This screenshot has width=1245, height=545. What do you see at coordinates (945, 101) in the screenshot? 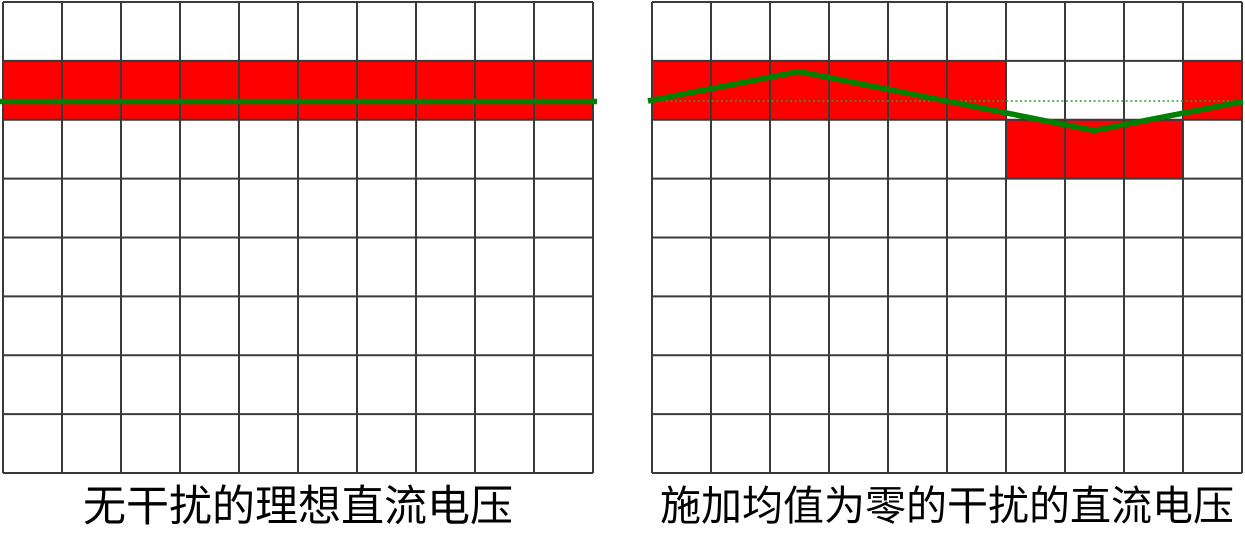
I see `voltage-signal-line` at bounding box center [945, 101].